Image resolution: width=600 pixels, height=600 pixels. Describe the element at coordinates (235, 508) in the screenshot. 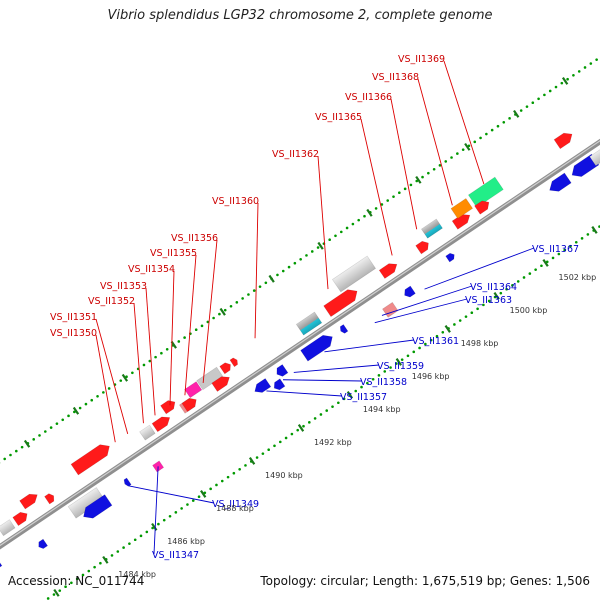

I see `tick-label: 1488 kbp` at that location.